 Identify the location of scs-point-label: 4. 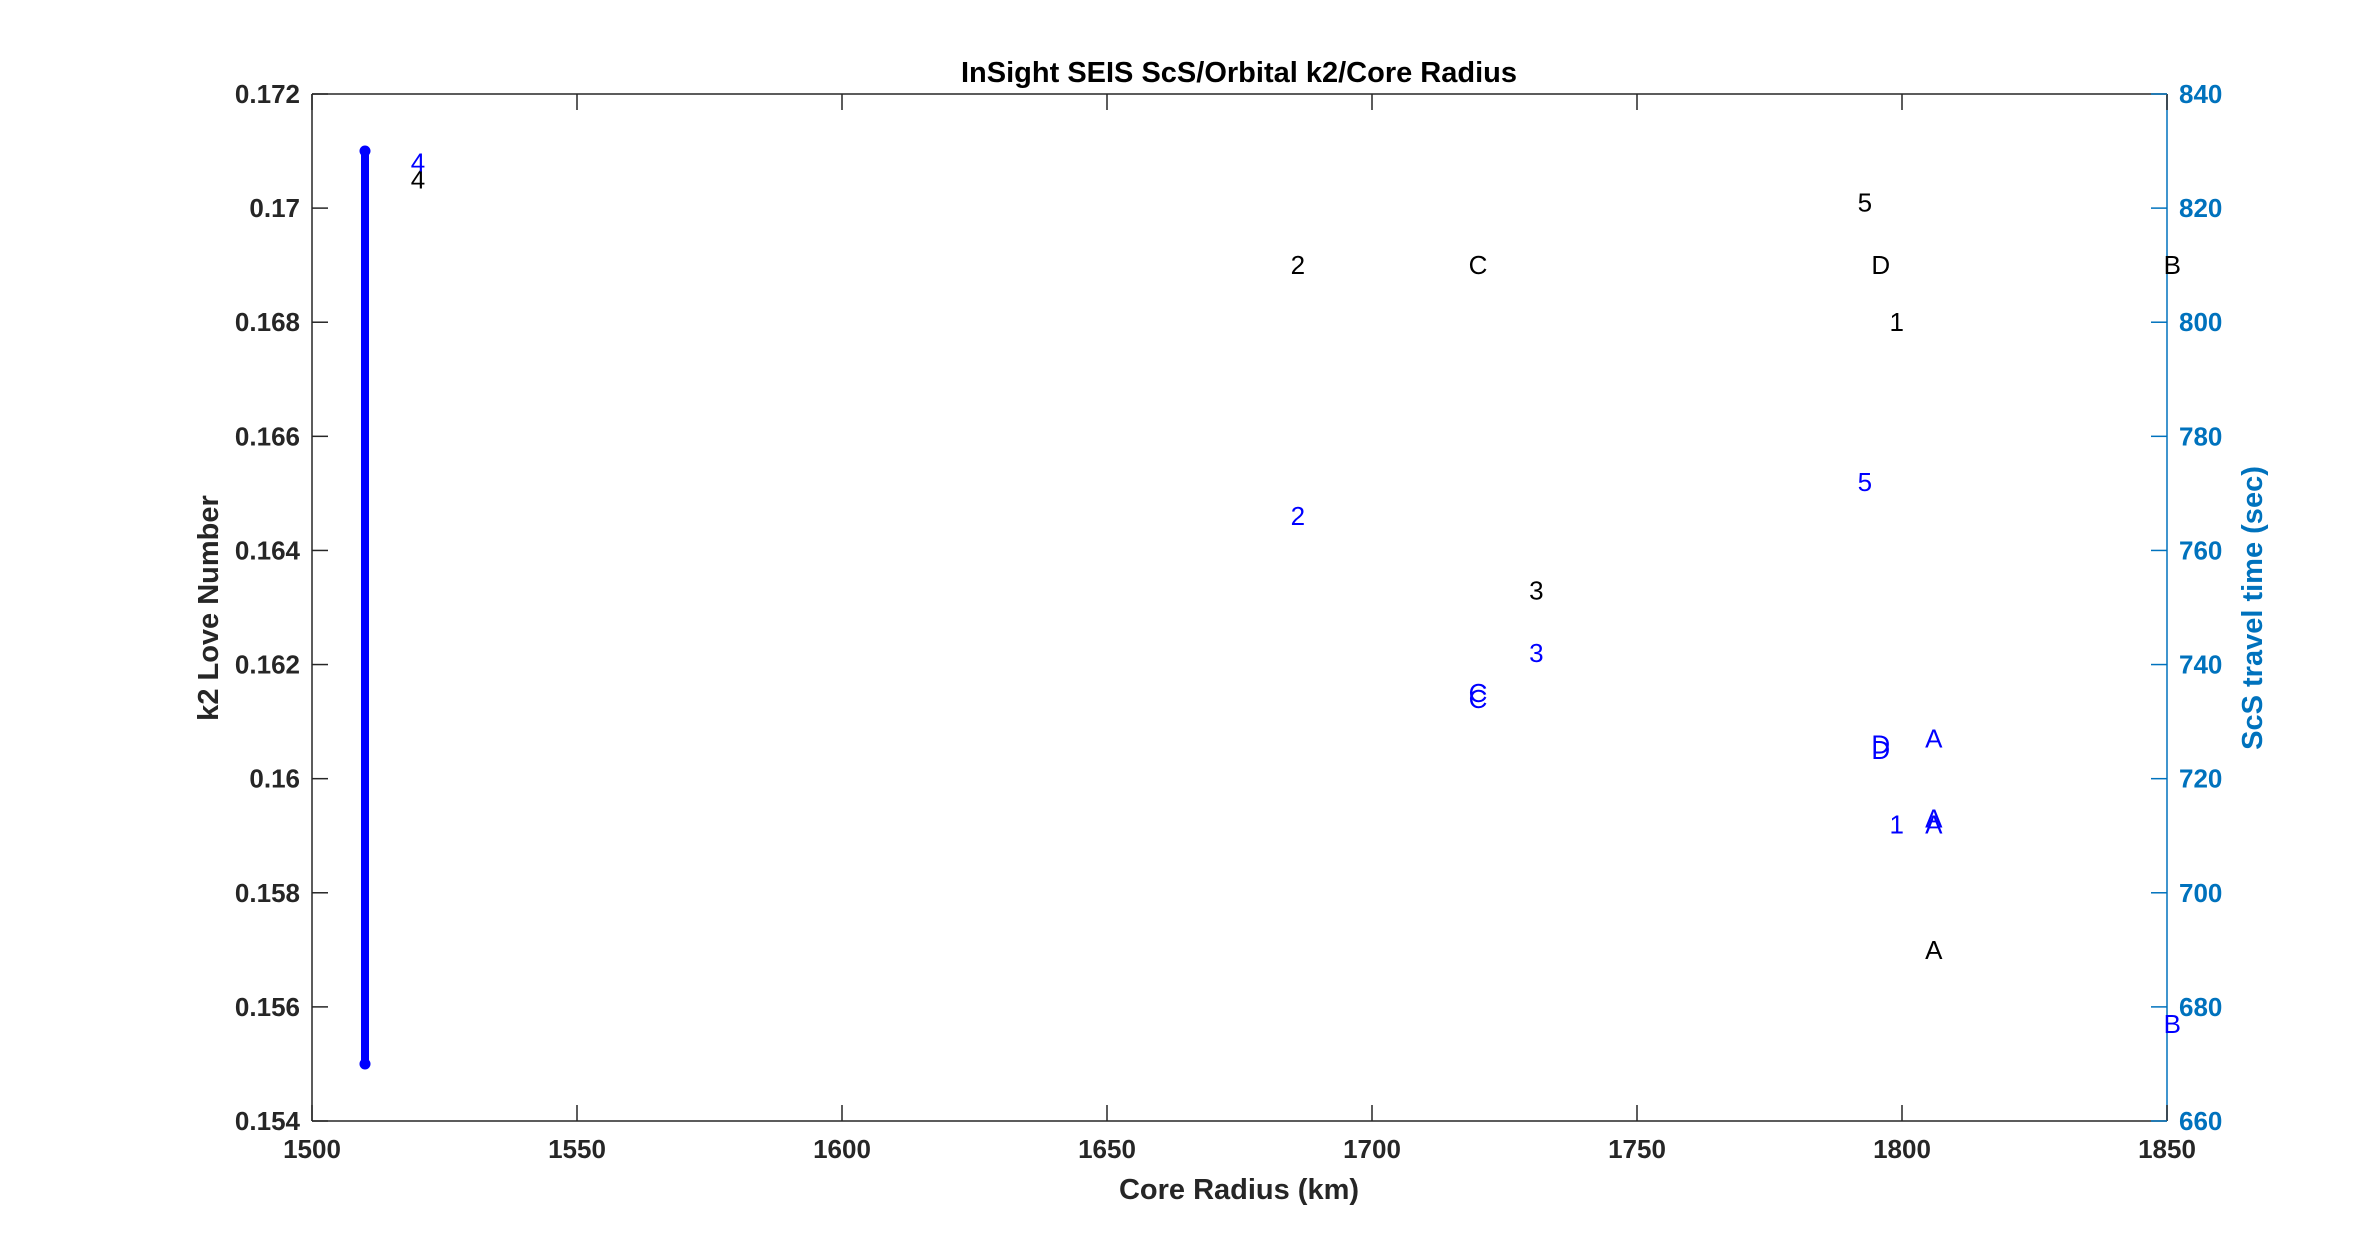
(418, 162).